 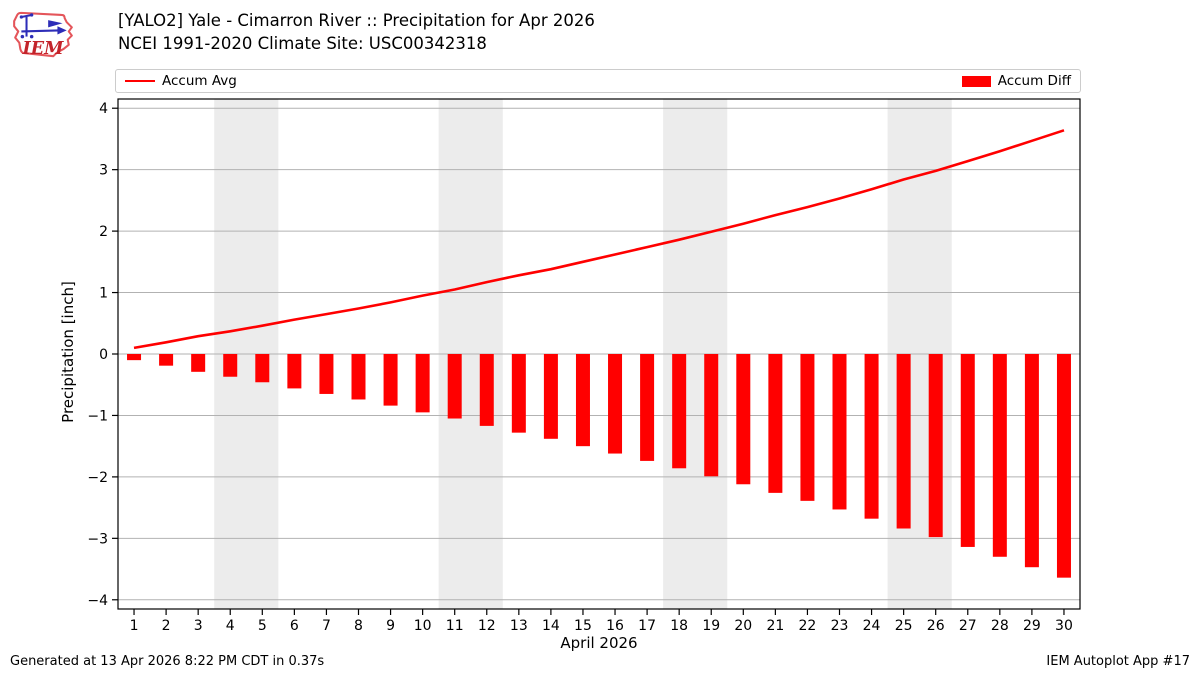 I want to click on y-tick-label: −1, so click(x=97, y=416).